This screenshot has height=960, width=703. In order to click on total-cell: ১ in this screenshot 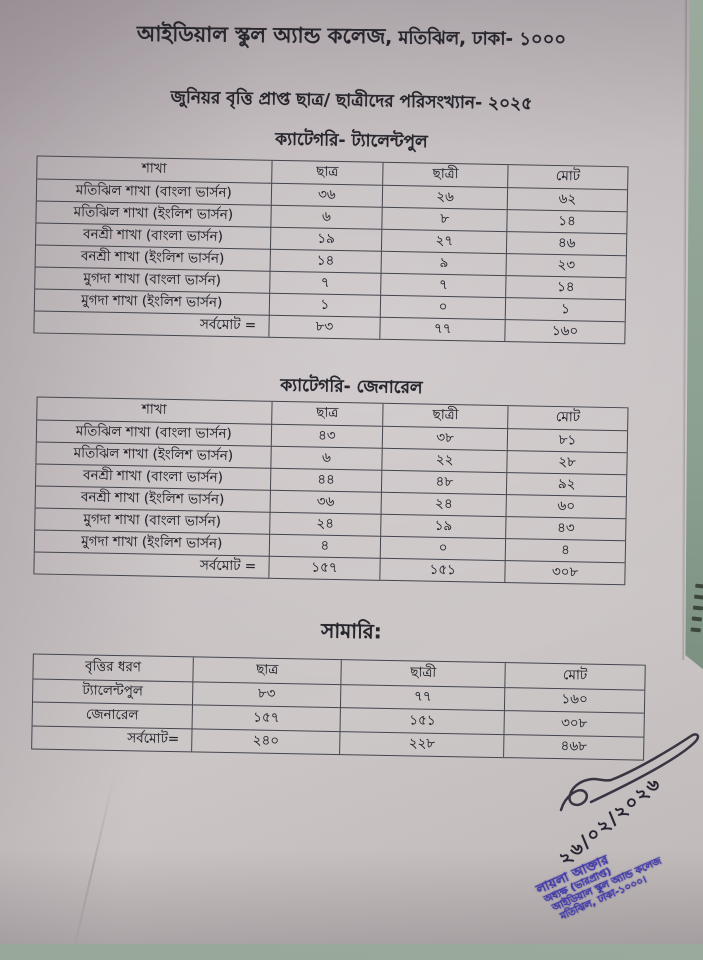, I will do `click(565, 309)`.